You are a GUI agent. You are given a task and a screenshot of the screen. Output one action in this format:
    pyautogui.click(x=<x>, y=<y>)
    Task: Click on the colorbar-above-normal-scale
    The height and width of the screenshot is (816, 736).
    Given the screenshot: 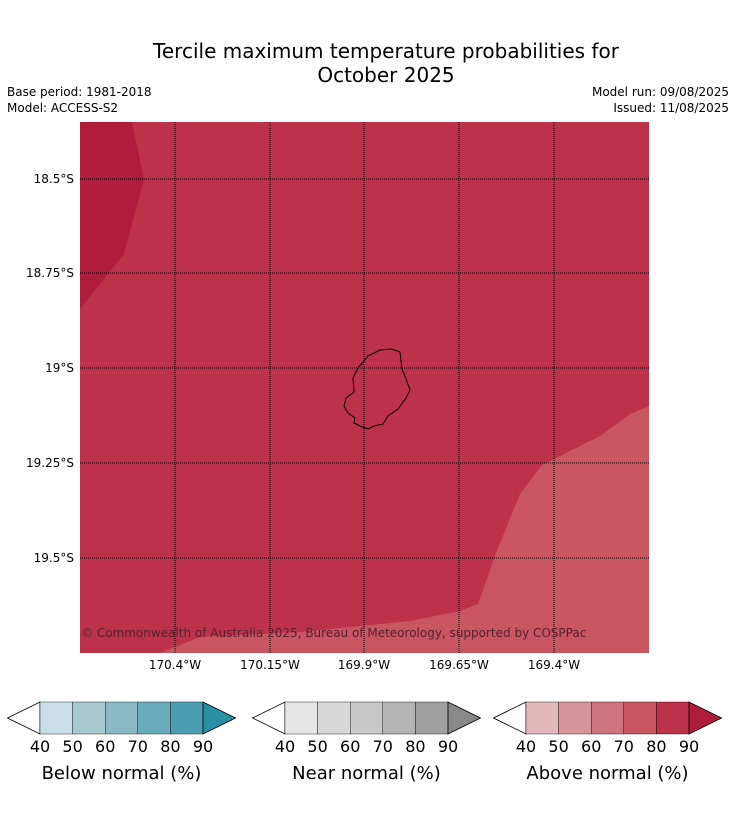 What is the action you would take?
    pyautogui.click(x=607, y=718)
    